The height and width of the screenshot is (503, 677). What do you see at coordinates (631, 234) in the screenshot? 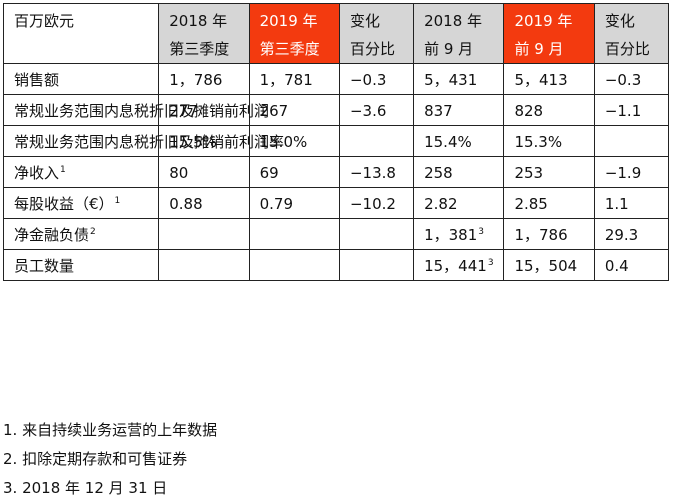
I see `table-cell: 29.3` at bounding box center [631, 234].